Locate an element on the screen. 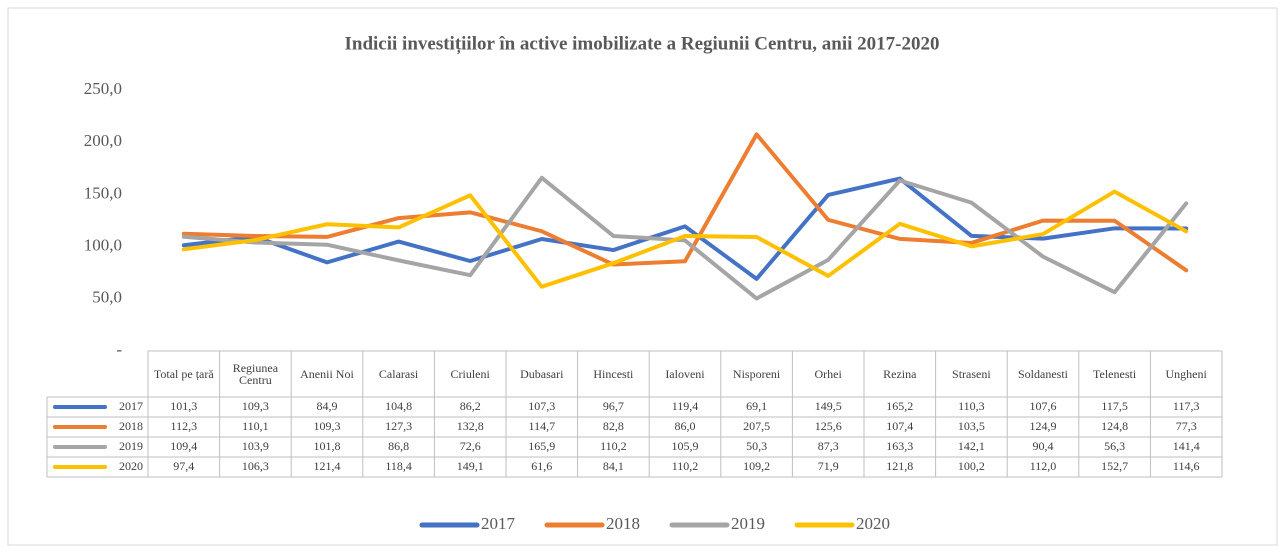 Image resolution: width=1285 pixels, height=553 pixels. category-cell: Hincesti is located at coordinates (613, 374).